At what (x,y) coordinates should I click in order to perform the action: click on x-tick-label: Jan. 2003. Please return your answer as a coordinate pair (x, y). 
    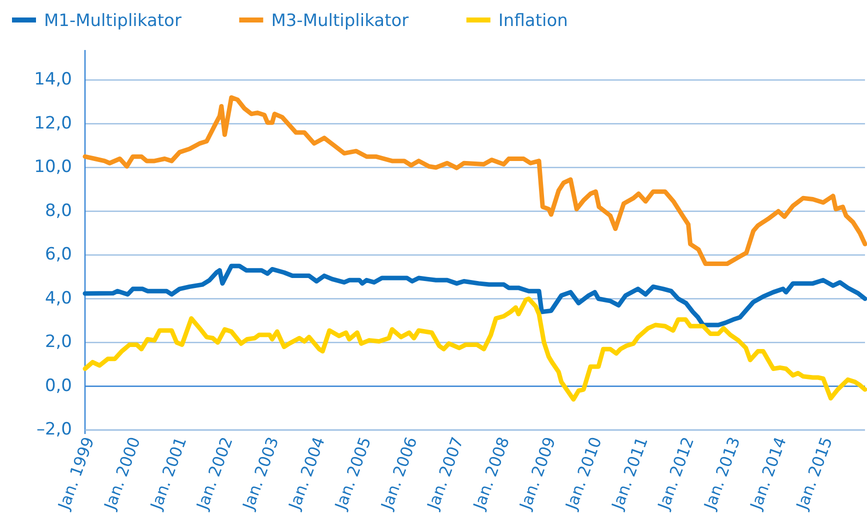
    Looking at the image, I should click on (260, 473).